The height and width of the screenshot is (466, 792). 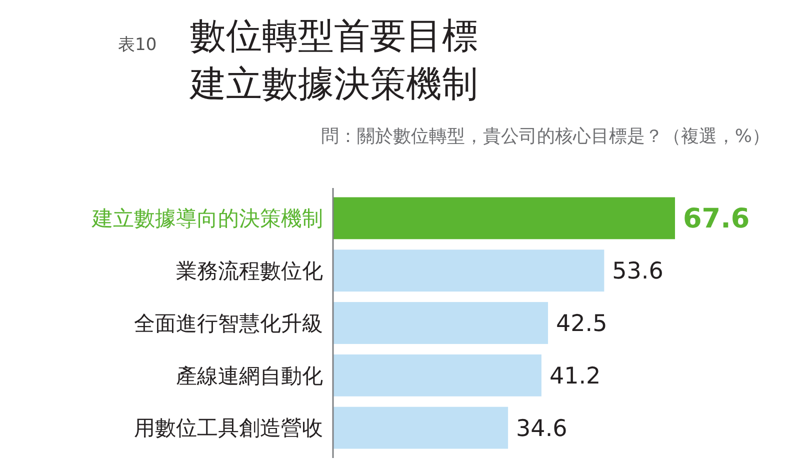 What do you see at coordinates (716, 219) in the screenshot?
I see `data-label: 67.6` at bounding box center [716, 219].